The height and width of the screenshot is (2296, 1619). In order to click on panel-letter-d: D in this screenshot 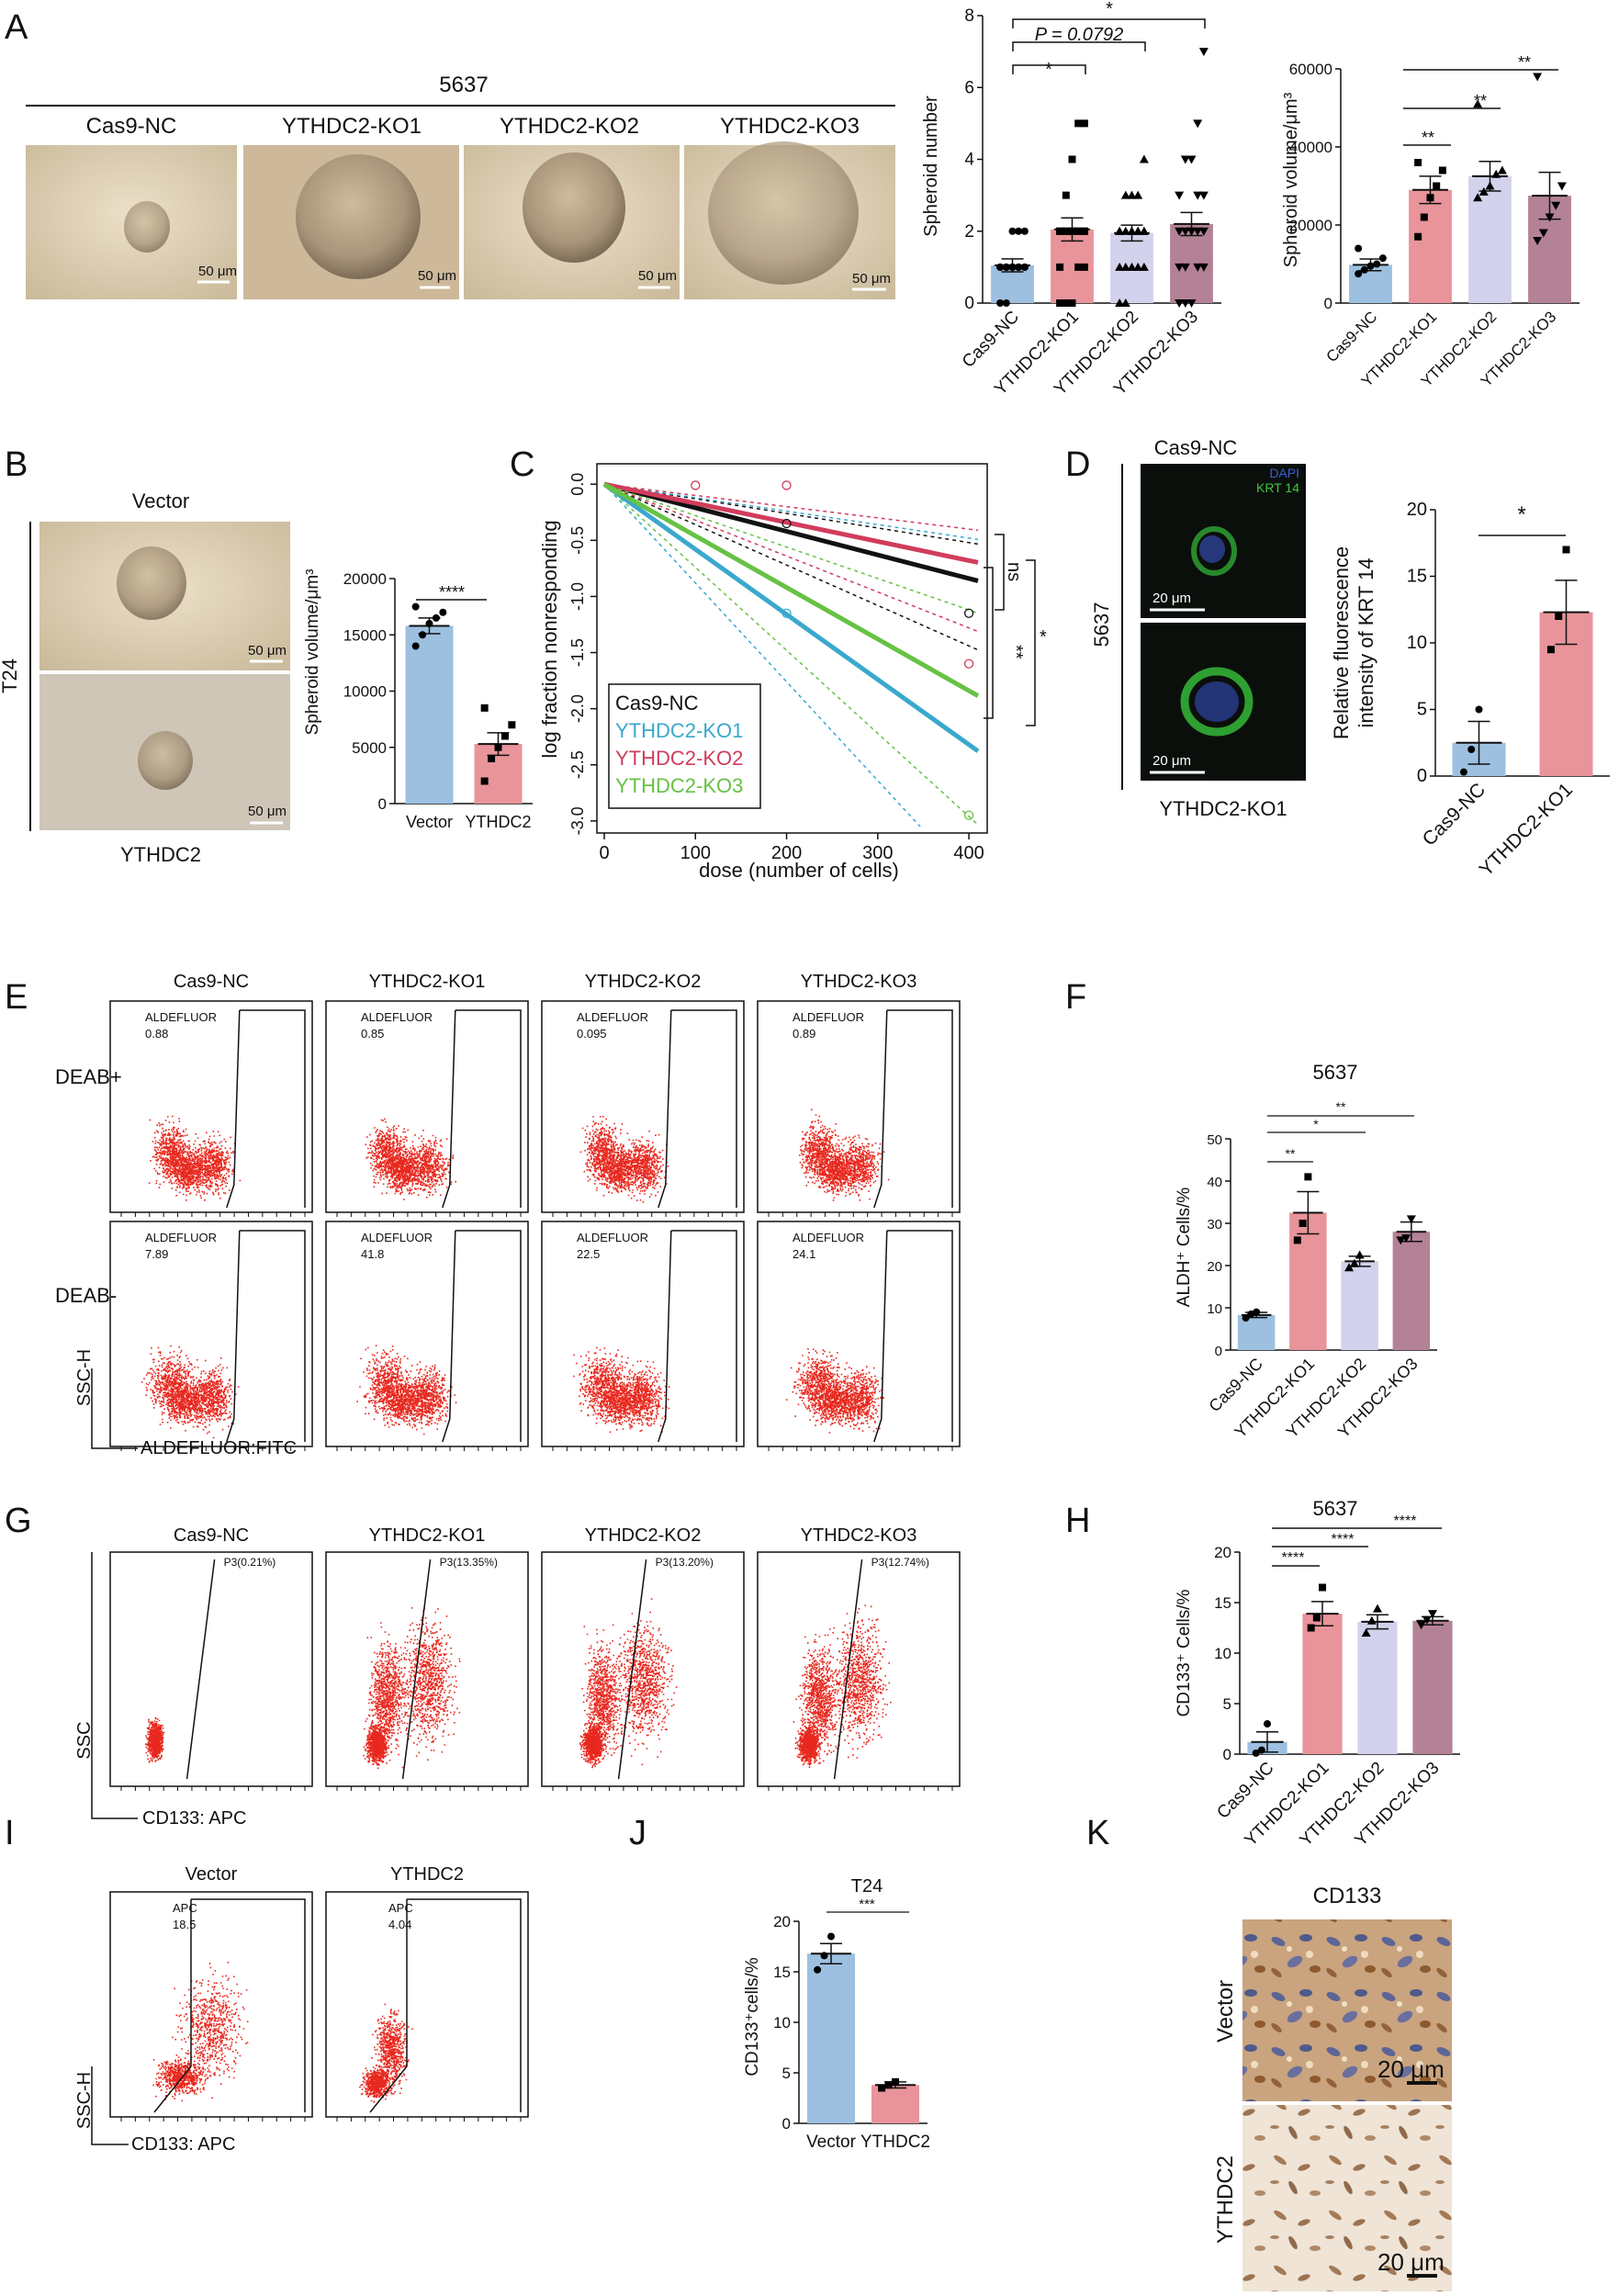, I will do `click(1077, 464)`.